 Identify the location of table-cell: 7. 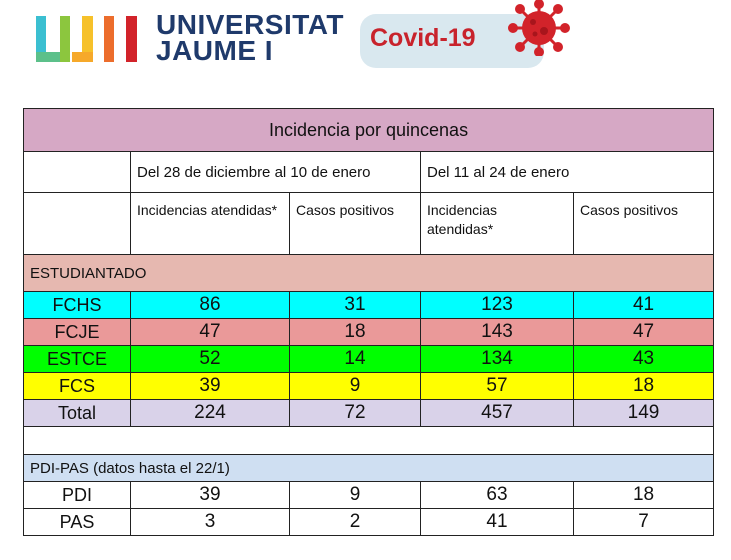
(643, 522).